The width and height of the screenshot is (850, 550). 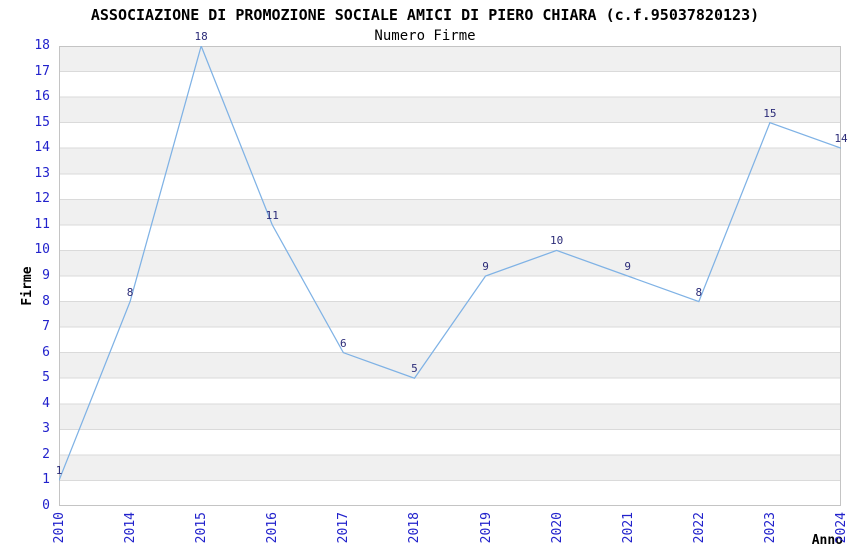 What do you see at coordinates (557, 241) in the screenshot?
I see `data-point-label: 10` at bounding box center [557, 241].